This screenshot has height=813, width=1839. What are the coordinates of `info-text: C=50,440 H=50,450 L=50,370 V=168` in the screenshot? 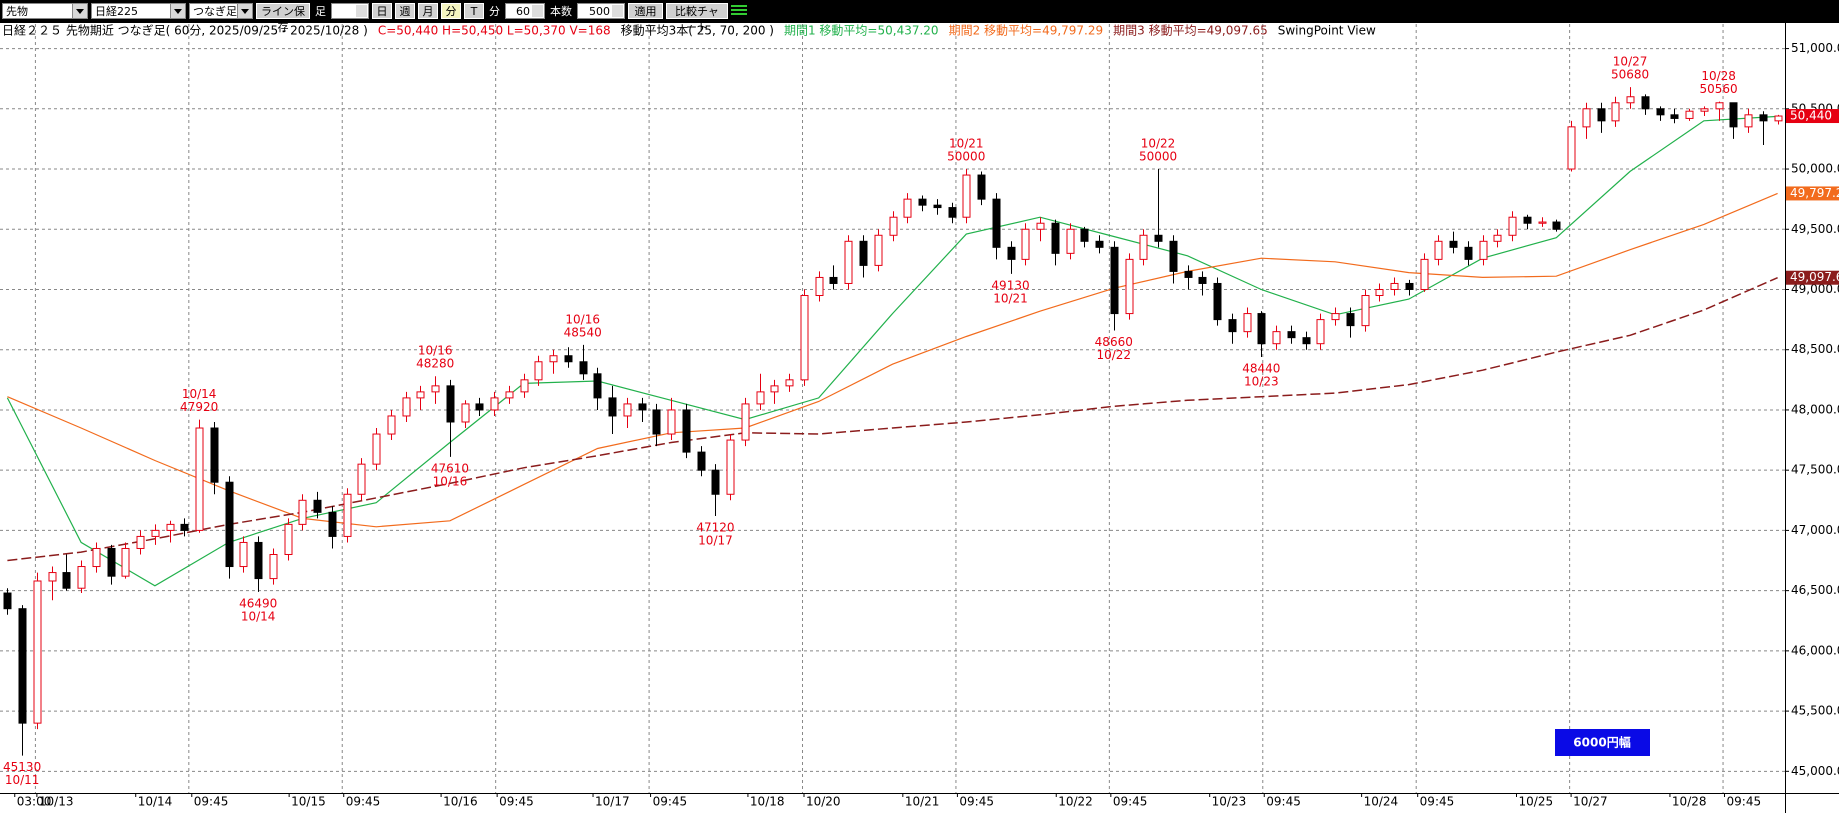 It's located at (494, 31).